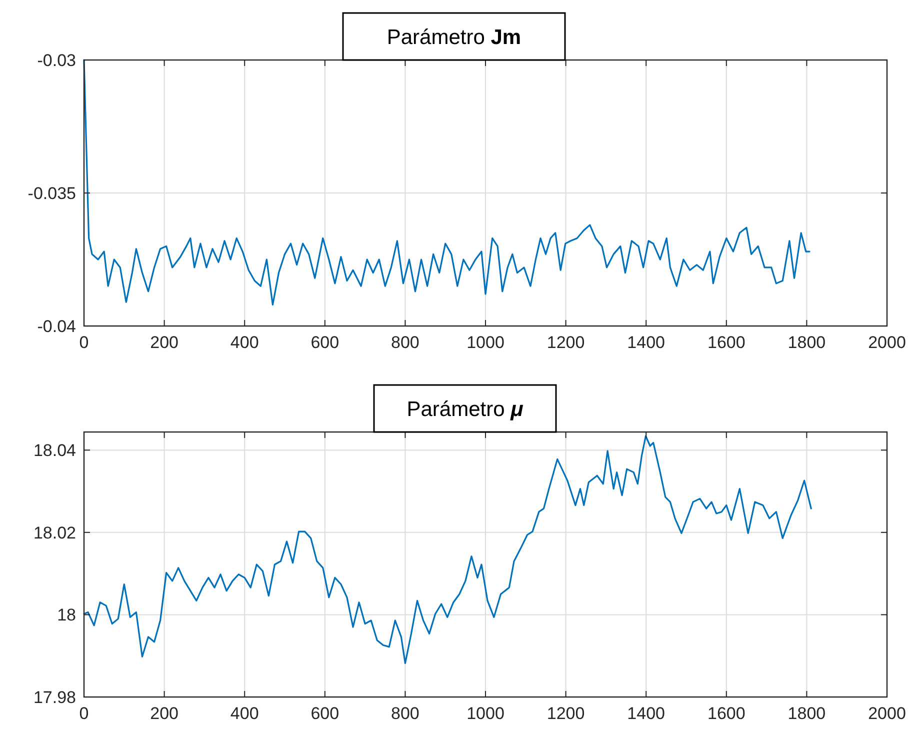  I want to click on y-tick-label: -0.03, so click(56, 60).